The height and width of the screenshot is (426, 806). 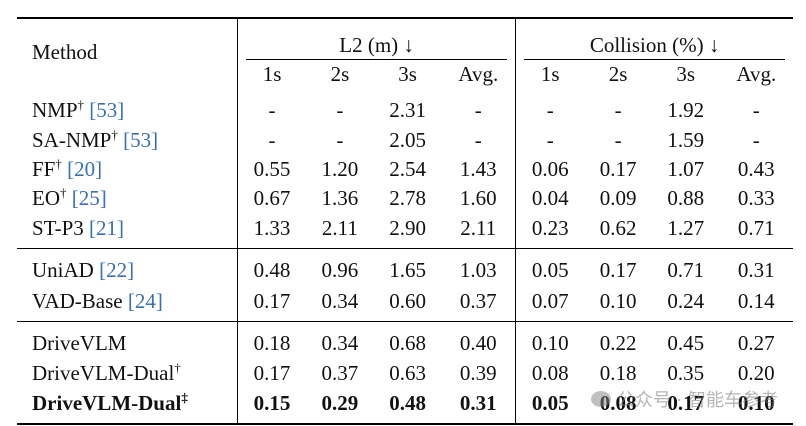 What do you see at coordinates (756, 340) in the screenshot?
I see `value-cell: 0.27` at bounding box center [756, 340].